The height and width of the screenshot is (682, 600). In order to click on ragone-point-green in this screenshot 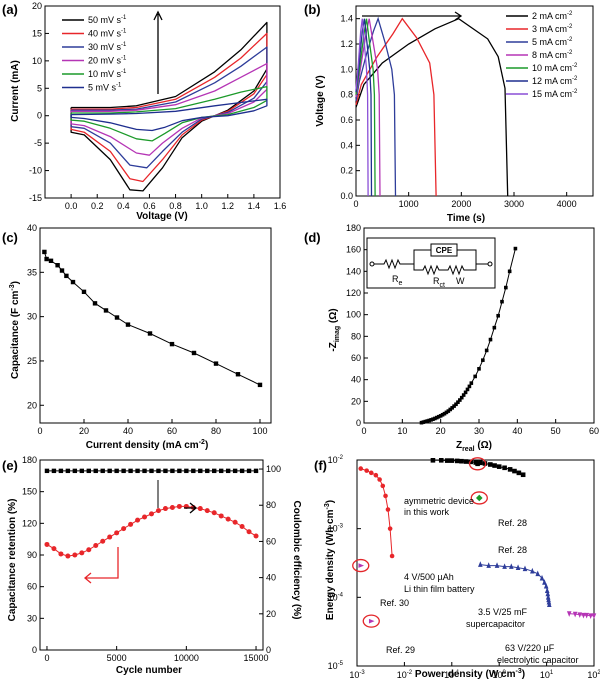, I will do `click(479, 498)`.